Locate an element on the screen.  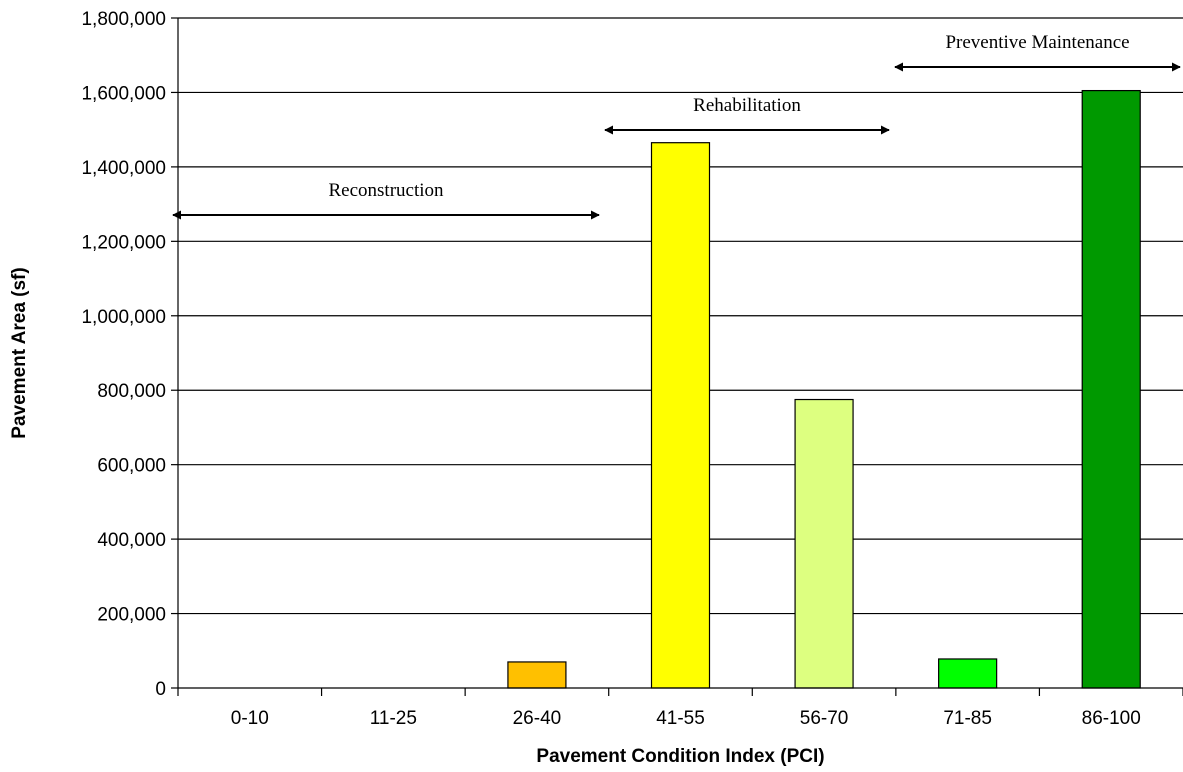
y-tick-label: 200,000 is located at coordinates (131, 615).